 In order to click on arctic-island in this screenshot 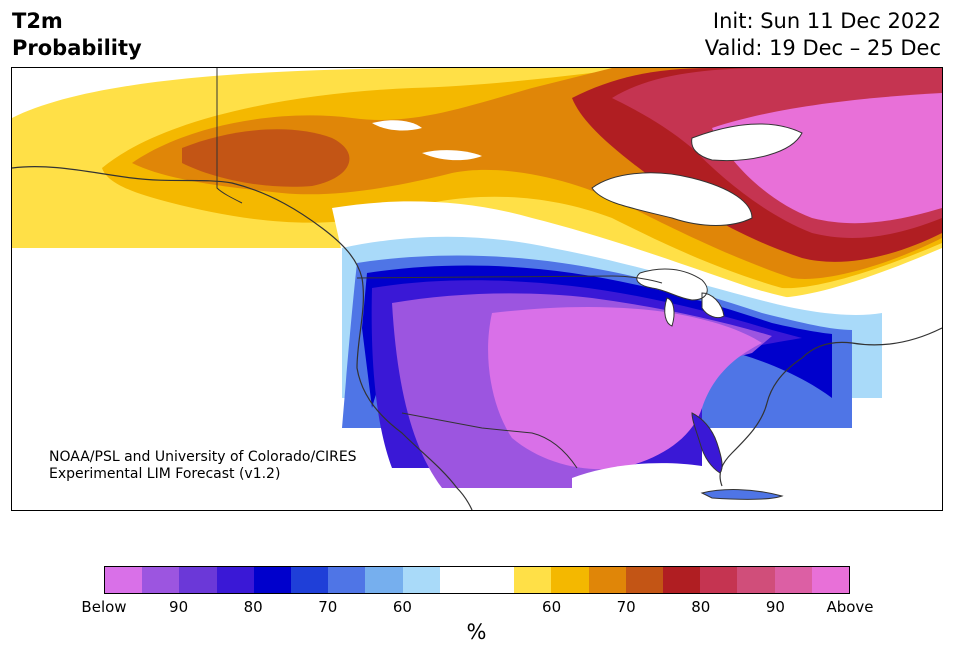, I will do `click(747, 142)`.